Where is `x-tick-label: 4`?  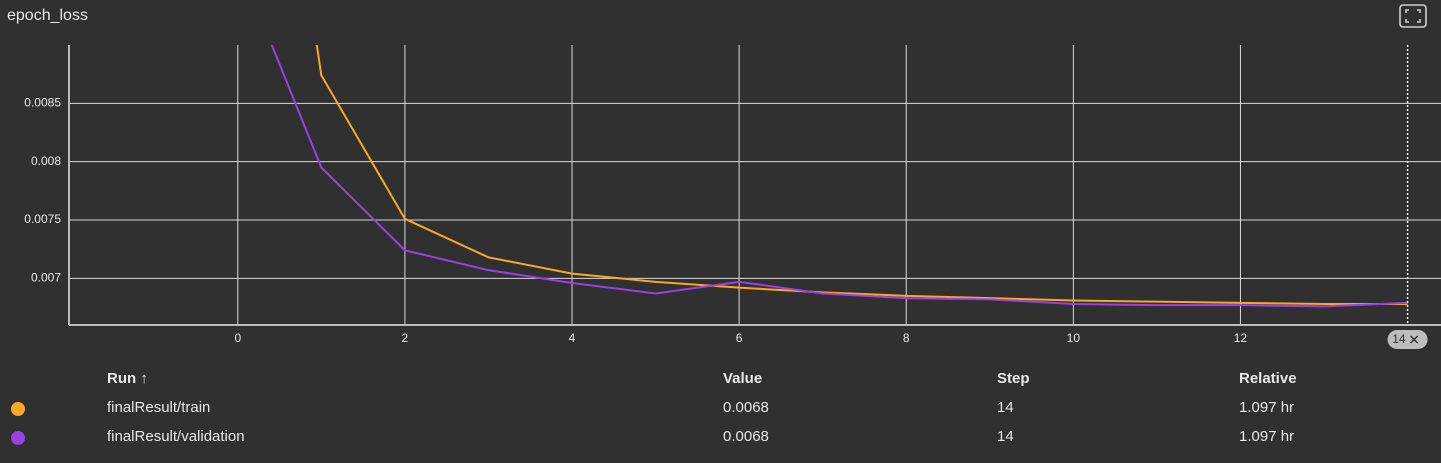
x-tick-label: 4 is located at coordinates (572, 338).